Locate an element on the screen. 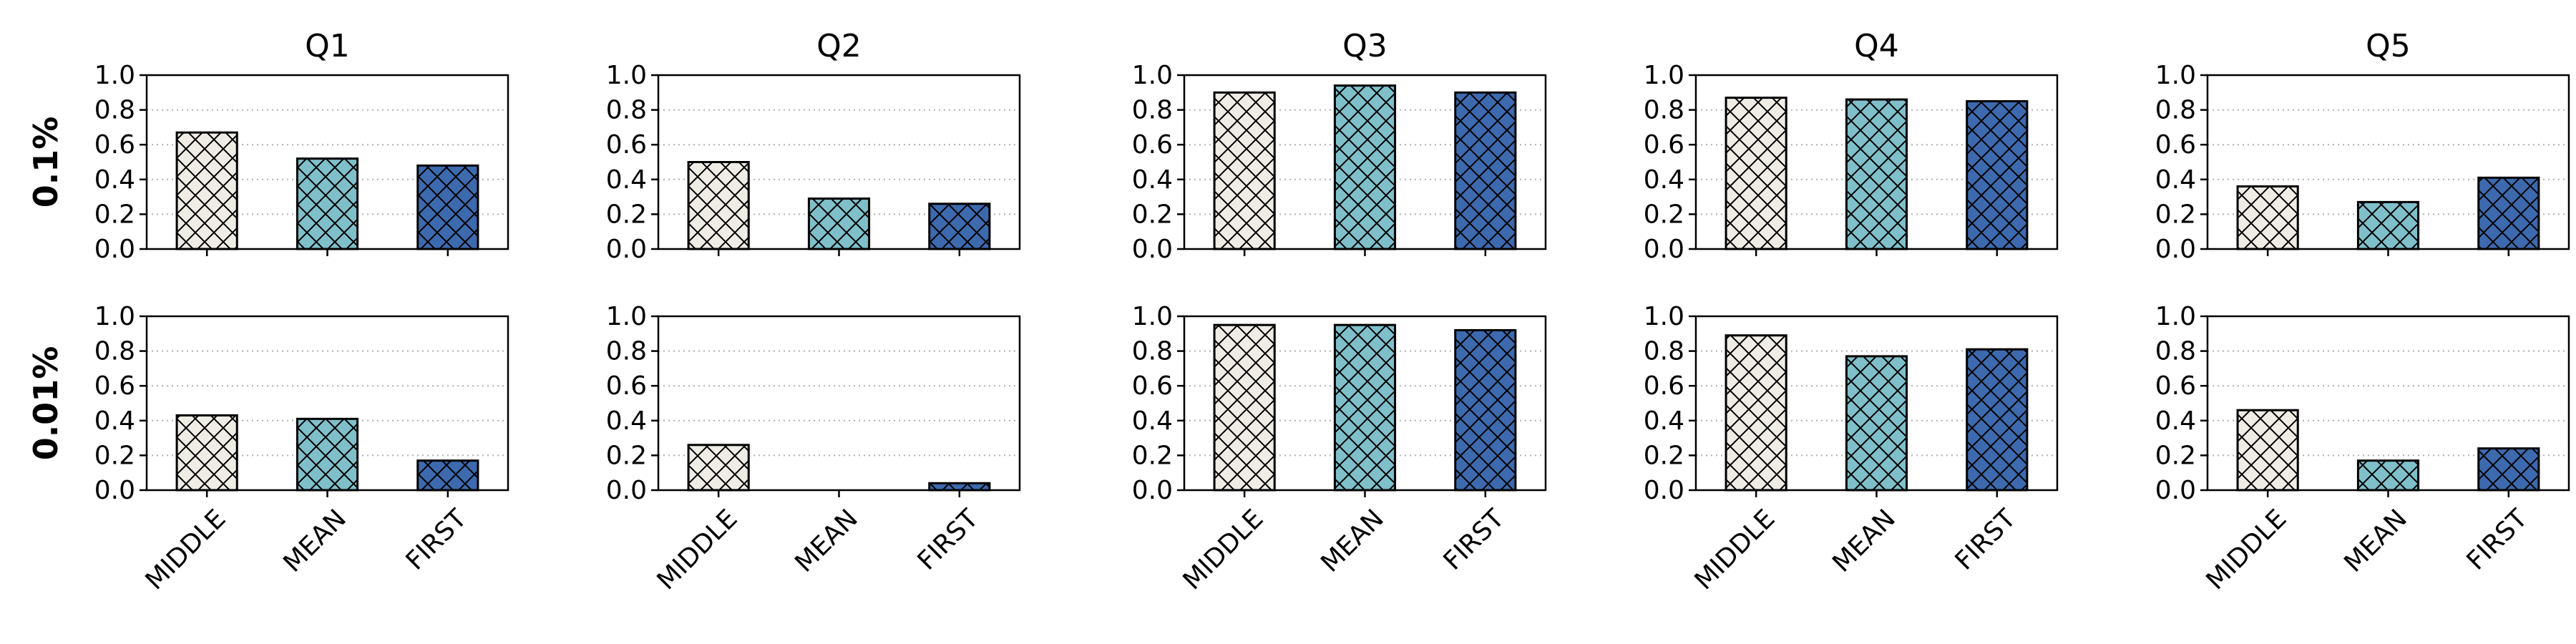 This screenshot has width=2576, height=644. panel-0.01%-Q2: 0.0 0.2 0.4 0.6 0.8 1.0 MIDDLE MEAN FIRST is located at coordinates (813, 448).